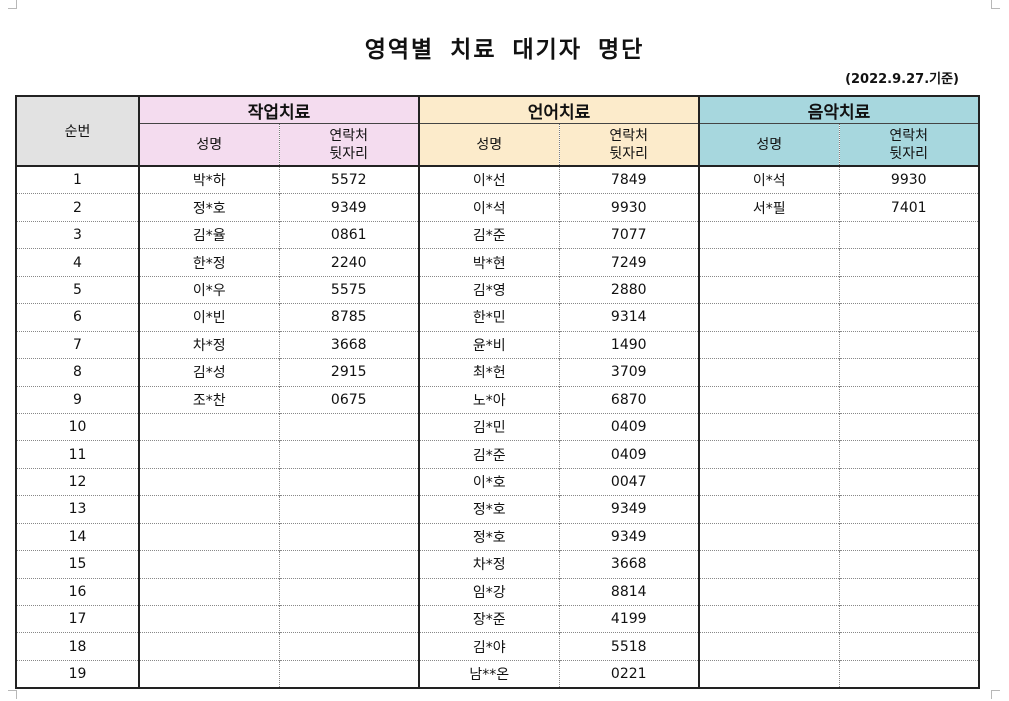  I want to click on seq-cell: 12, so click(78, 481).